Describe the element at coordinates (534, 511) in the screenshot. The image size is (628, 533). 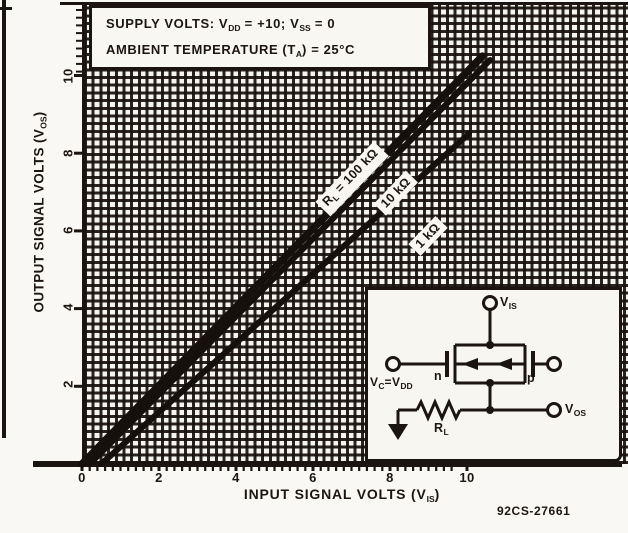
I see `figure-code: 92CS-27661` at that location.